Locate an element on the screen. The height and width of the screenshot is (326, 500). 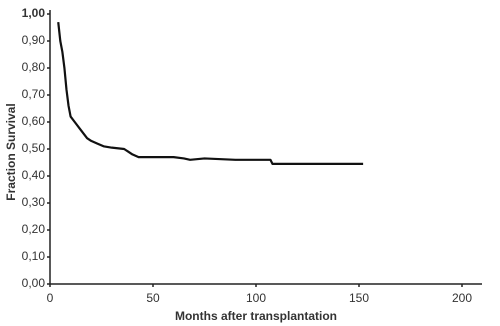
y-tick-label: 0,80 is located at coordinates (34, 67).